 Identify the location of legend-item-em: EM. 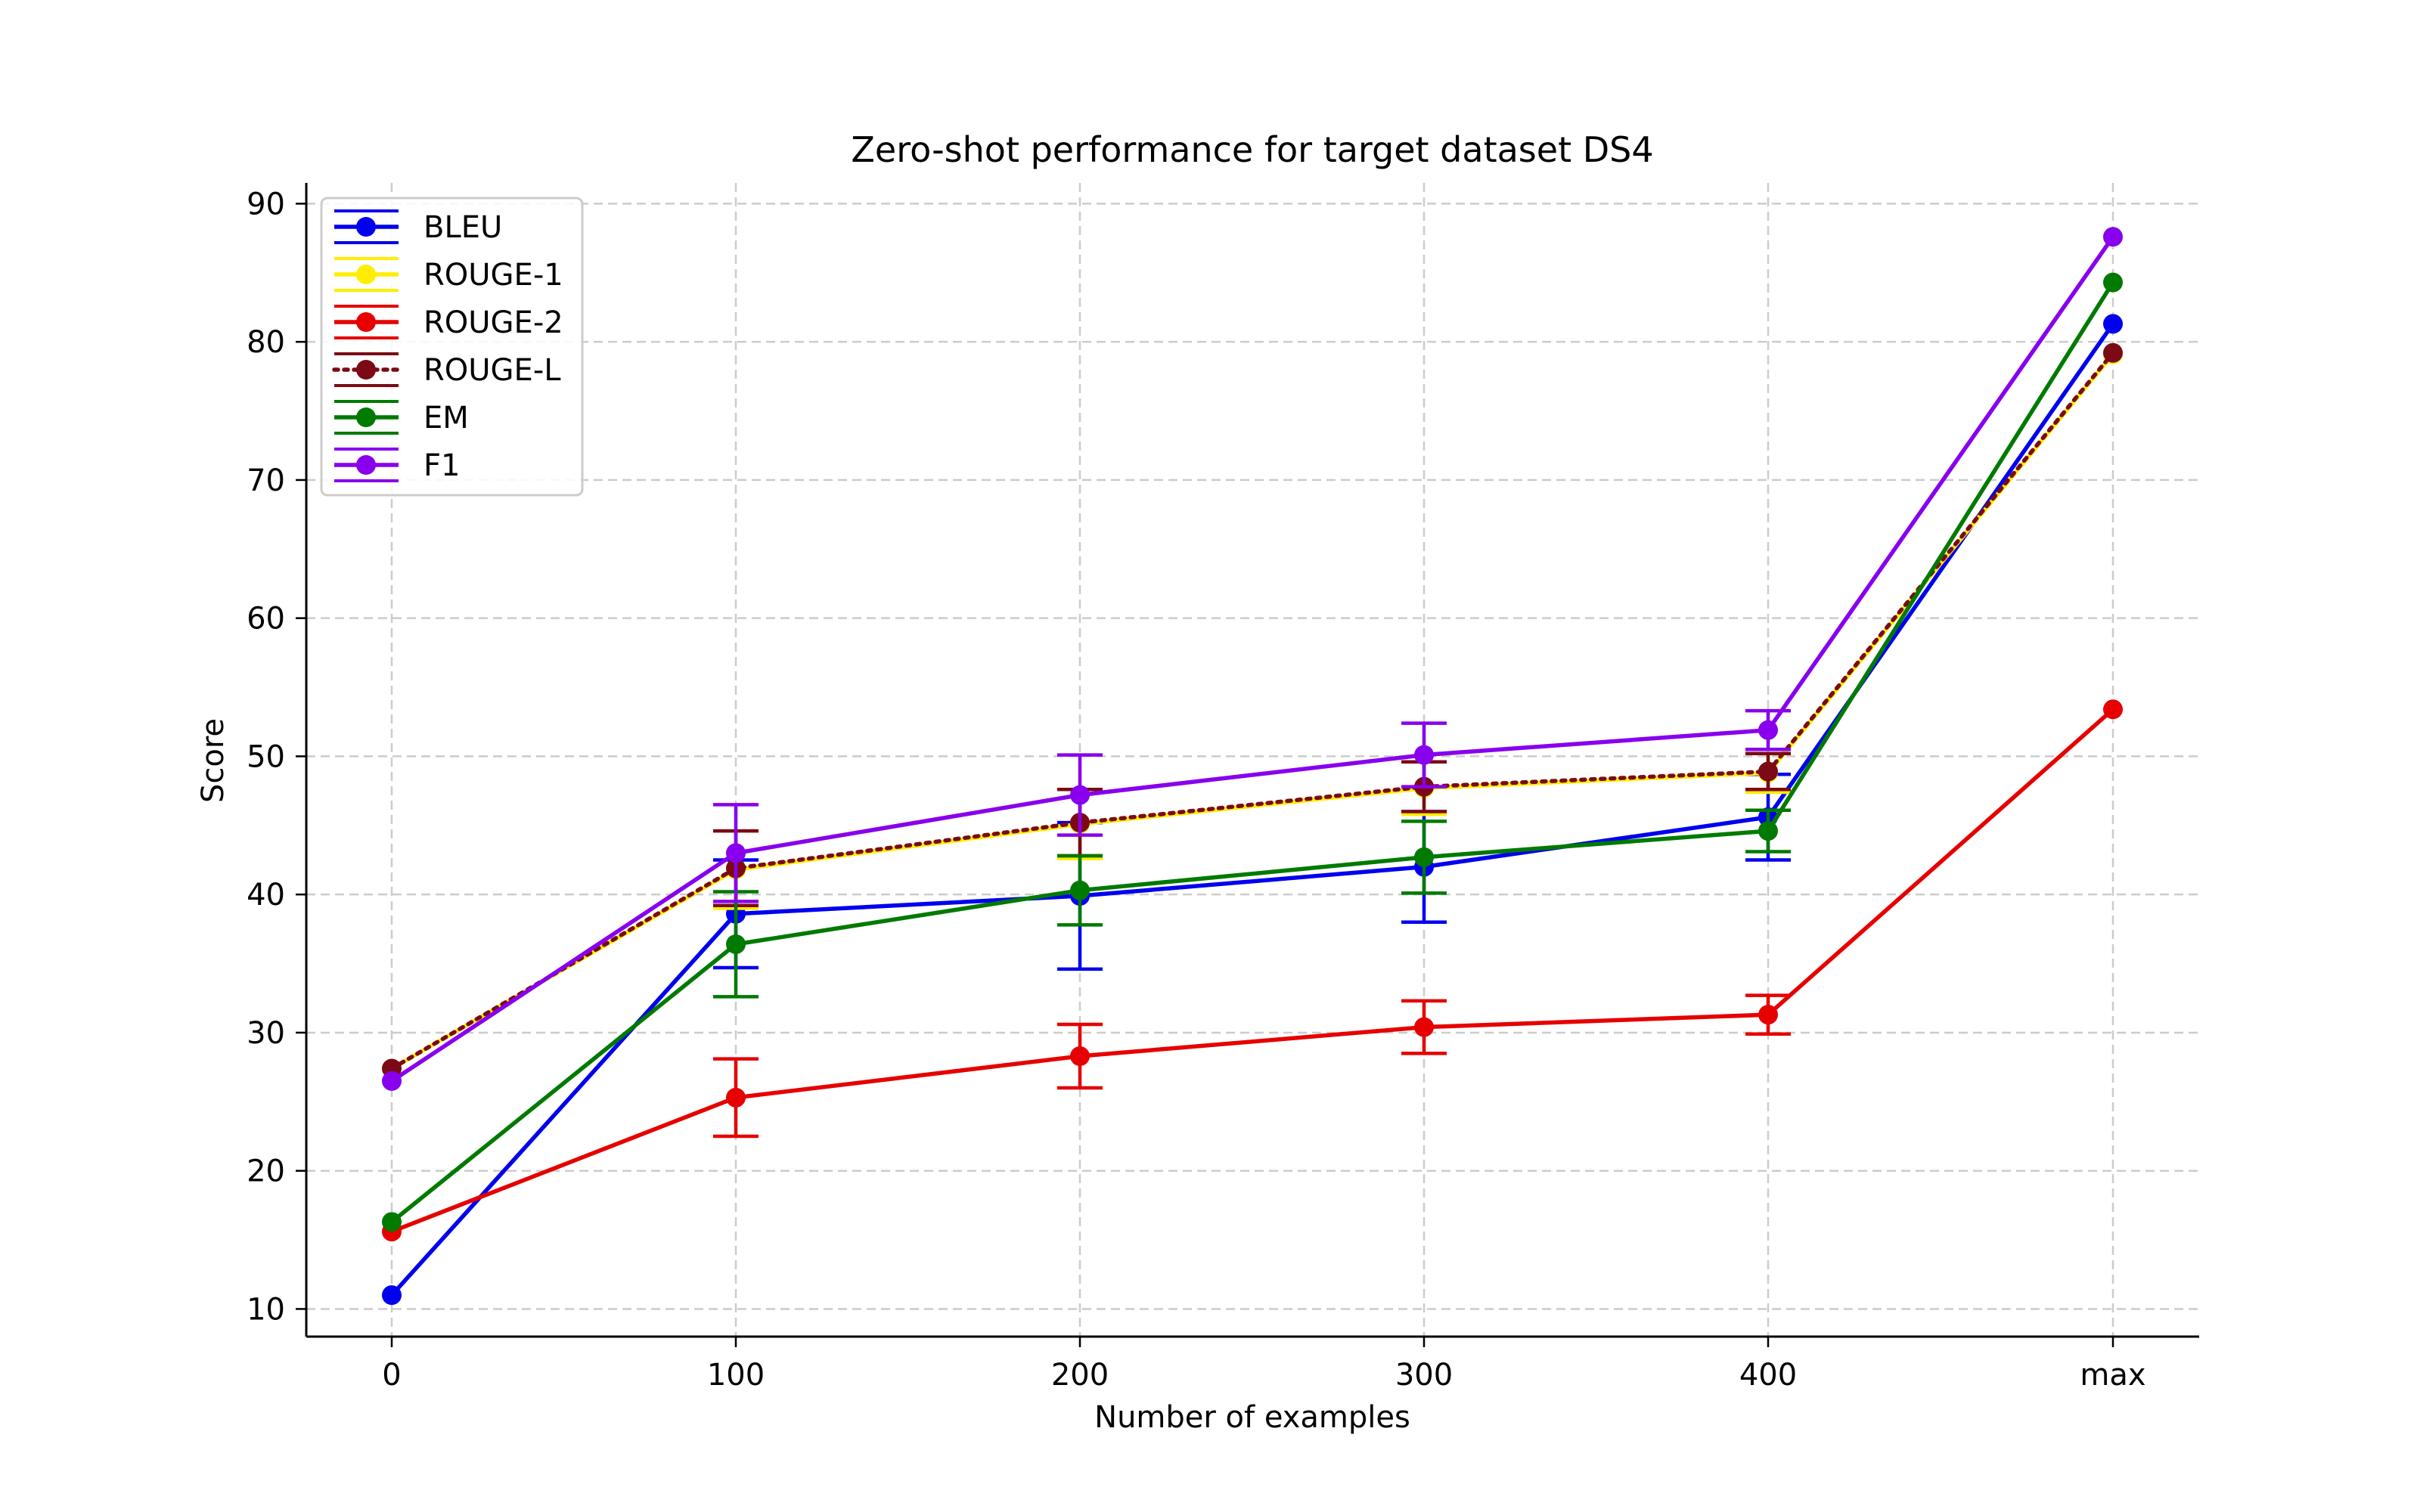
(401, 417).